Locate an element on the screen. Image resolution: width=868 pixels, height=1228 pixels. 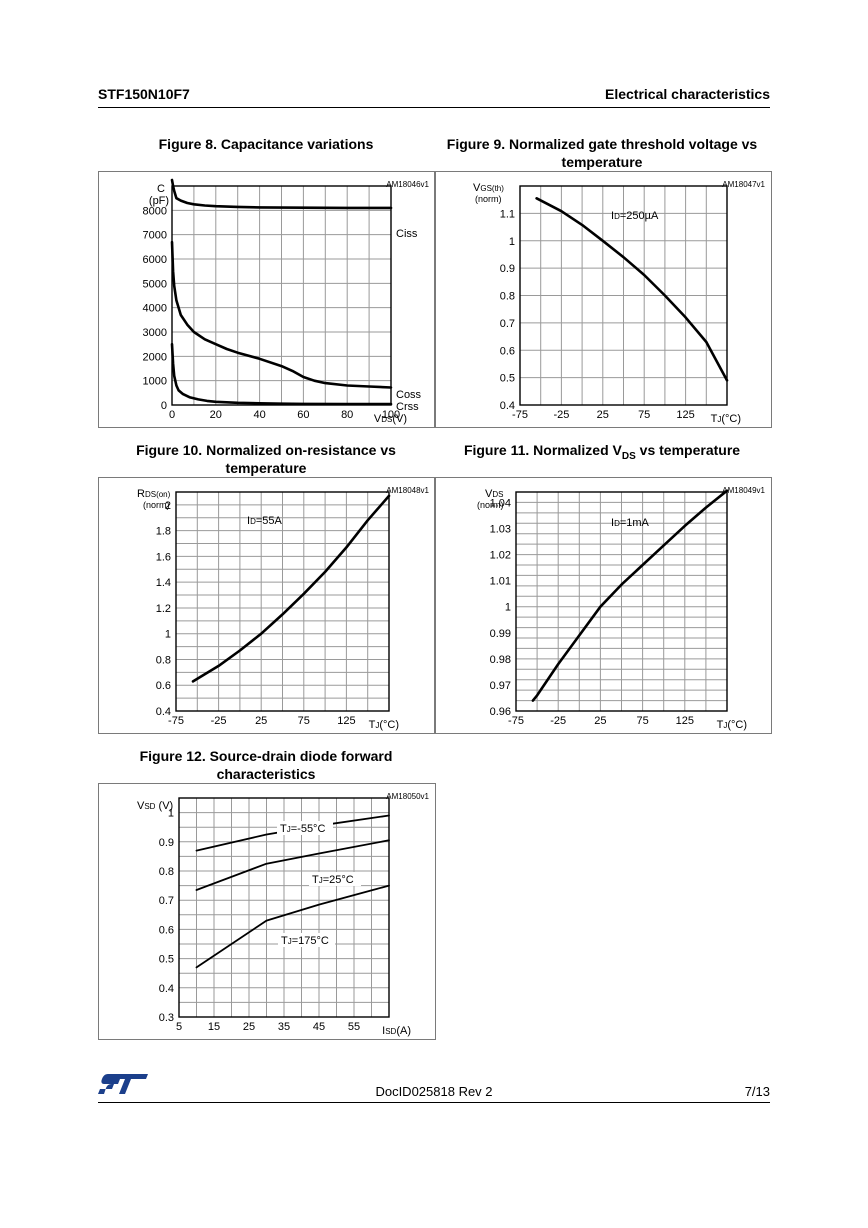
fig11-y-tick-label: 0.97 is located at coordinates (500, 686).